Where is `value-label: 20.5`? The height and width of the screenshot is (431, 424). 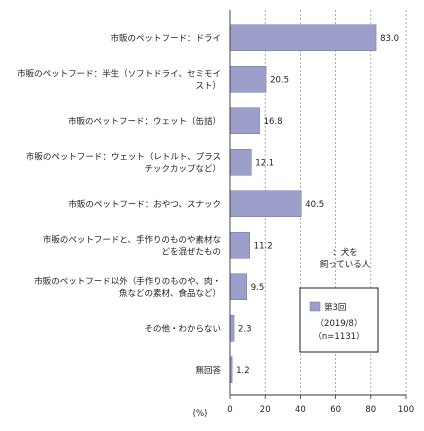
value-label: 20.5 is located at coordinates (279, 80).